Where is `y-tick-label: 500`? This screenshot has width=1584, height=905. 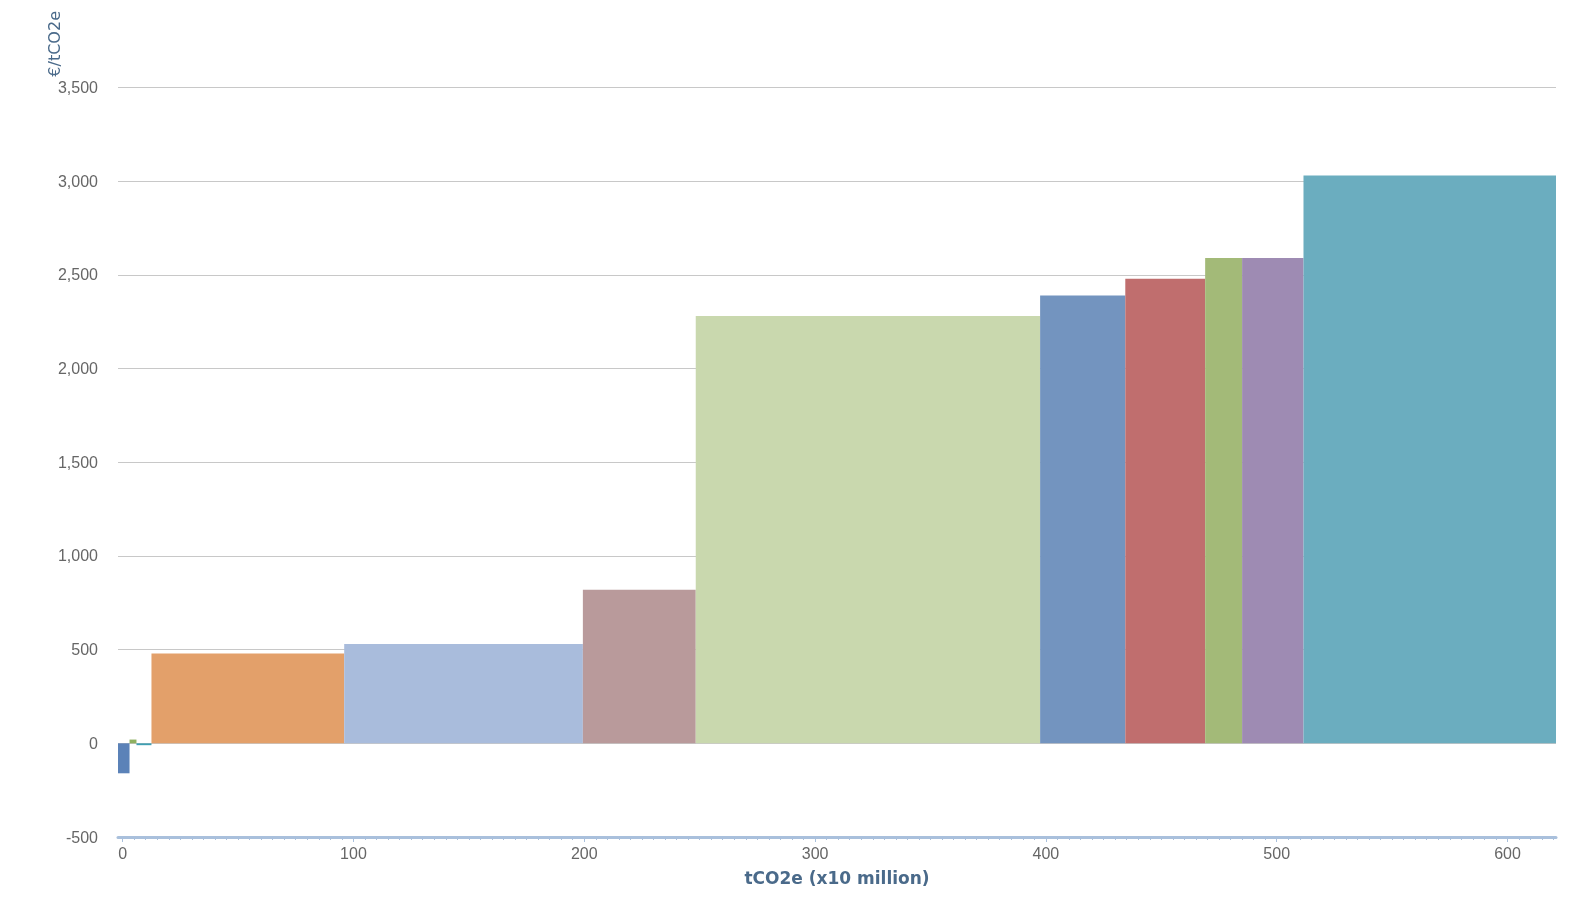 y-tick-label: 500 is located at coordinates (85, 650).